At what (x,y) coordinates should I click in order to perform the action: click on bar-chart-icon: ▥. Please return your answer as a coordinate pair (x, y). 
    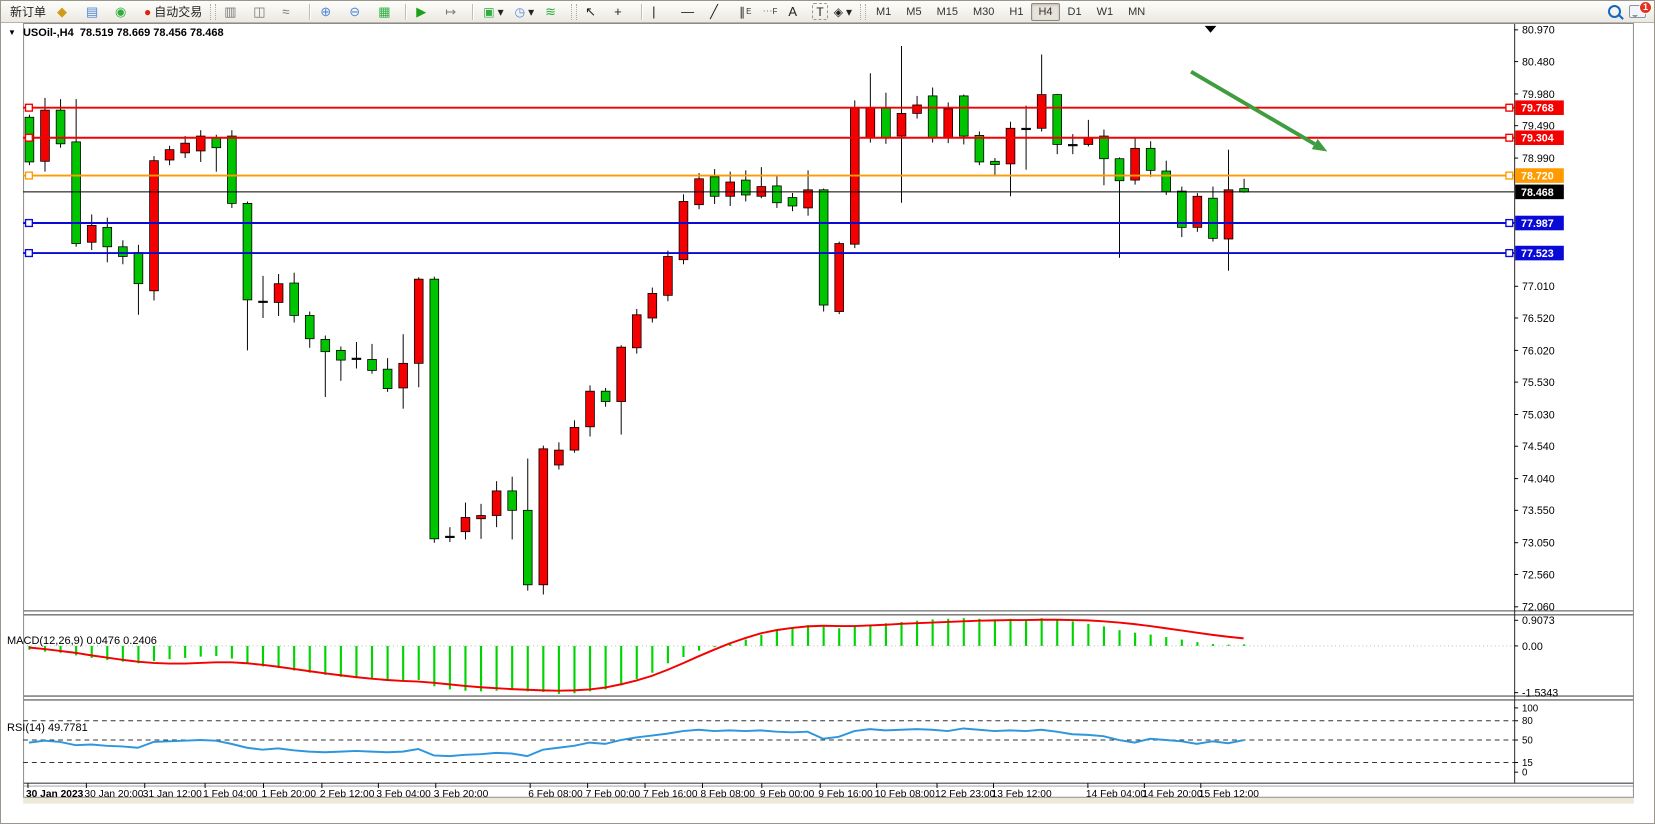
    Looking at the image, I should click on (230, 11).